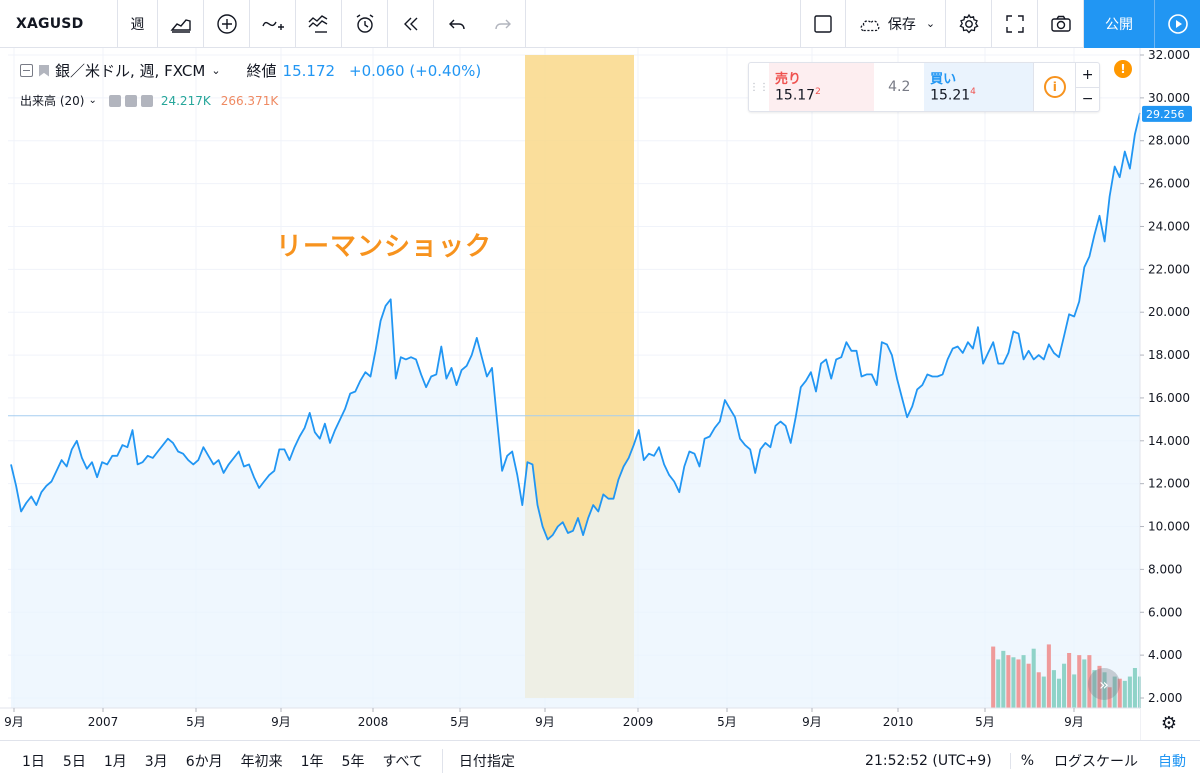  I want to click on percent-scale-toggle: %, so click(1026, 761).